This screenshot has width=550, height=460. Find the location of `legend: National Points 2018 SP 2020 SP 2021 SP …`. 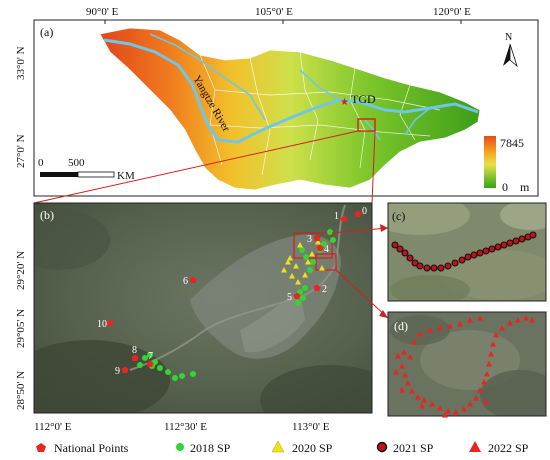

legend: National Points 2018 SP 2020 SP 2021 SP … is located at coordinates (282, 447).